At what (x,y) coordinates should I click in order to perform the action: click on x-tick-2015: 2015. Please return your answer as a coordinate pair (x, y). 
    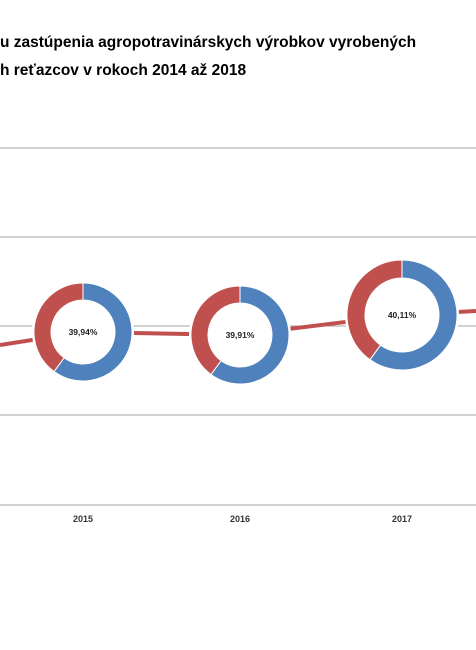
    Looking at the image, I should click on (83, 519).